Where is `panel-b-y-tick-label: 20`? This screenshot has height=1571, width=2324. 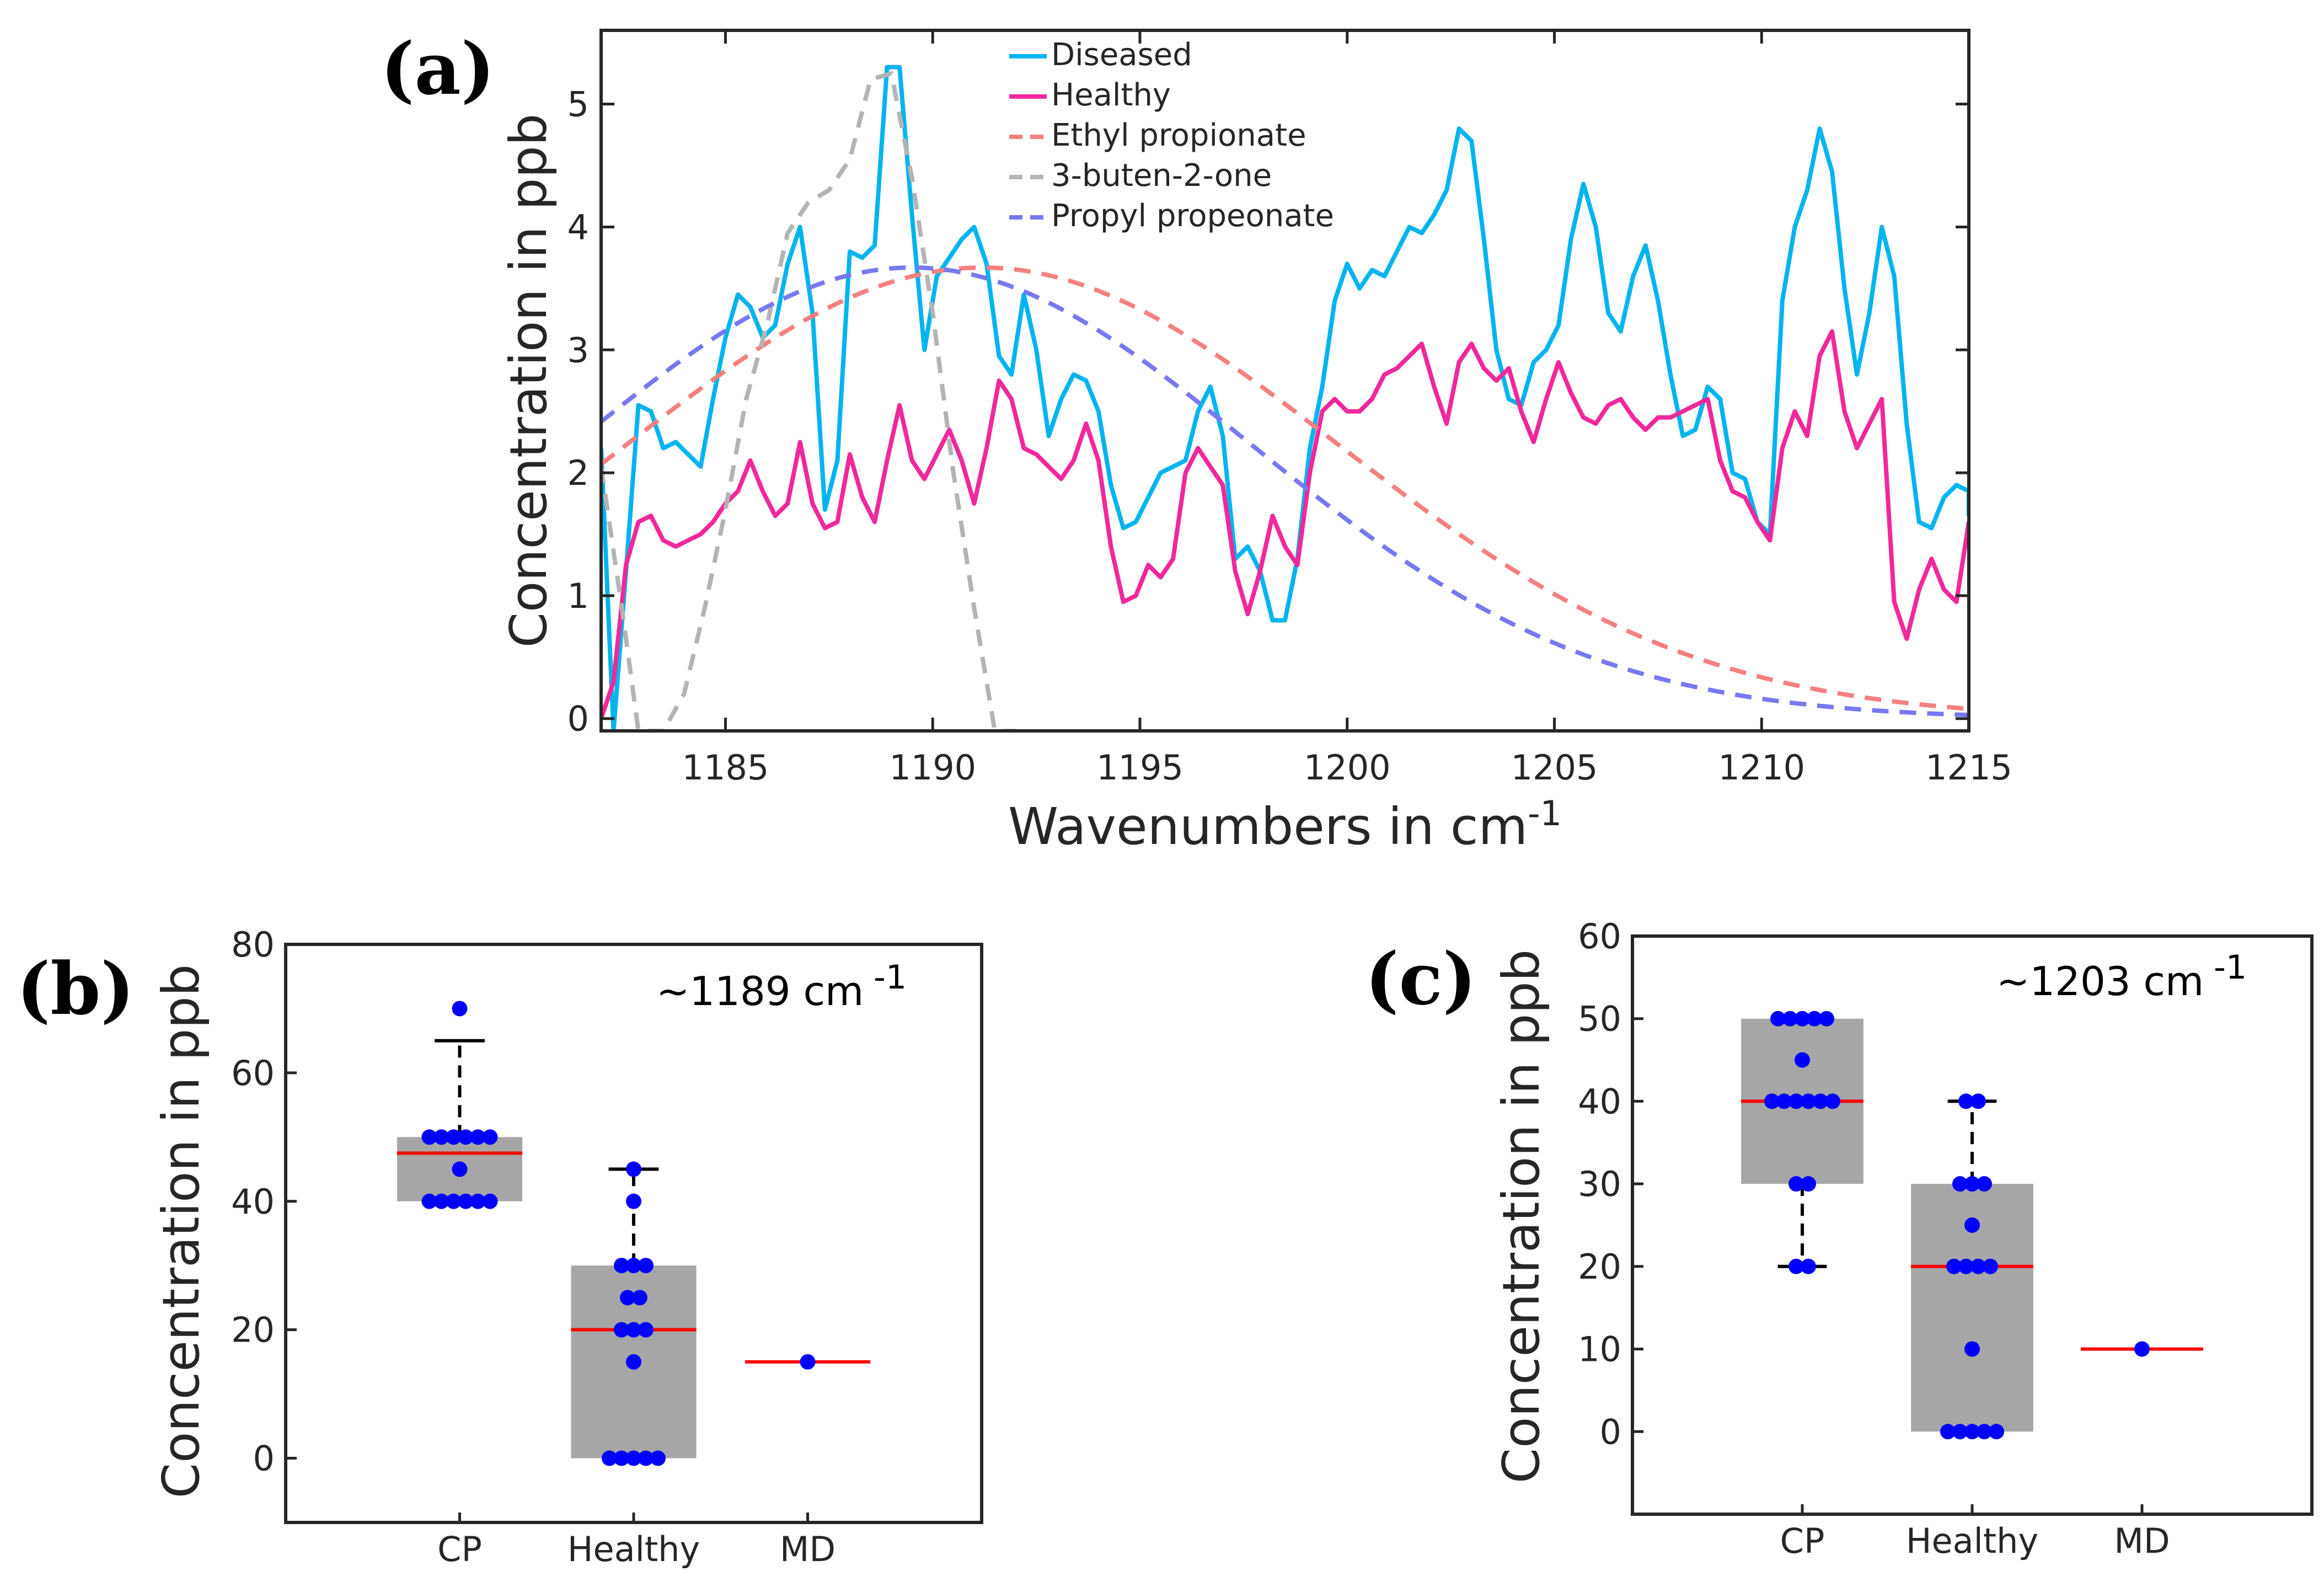 panel-b-y-tick-label: 20 is located at coordinates (253, 1330).